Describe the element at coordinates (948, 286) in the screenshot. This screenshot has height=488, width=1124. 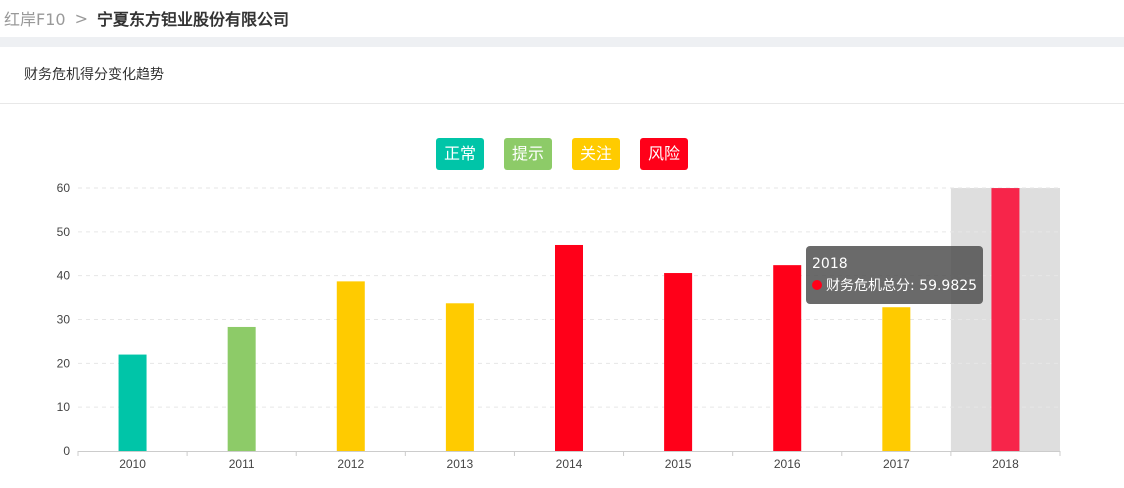
I see `tooltip-value: 59.9825` at that location.